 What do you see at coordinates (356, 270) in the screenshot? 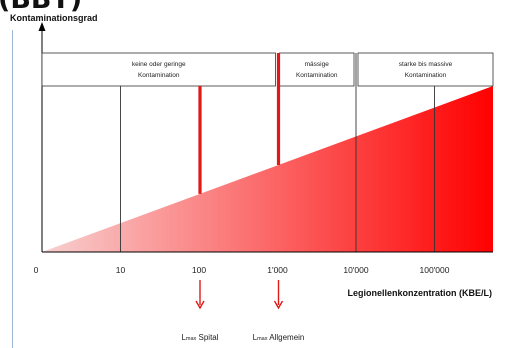
I see `x-tick-label: 10'000` at bounding box center [356, 270].